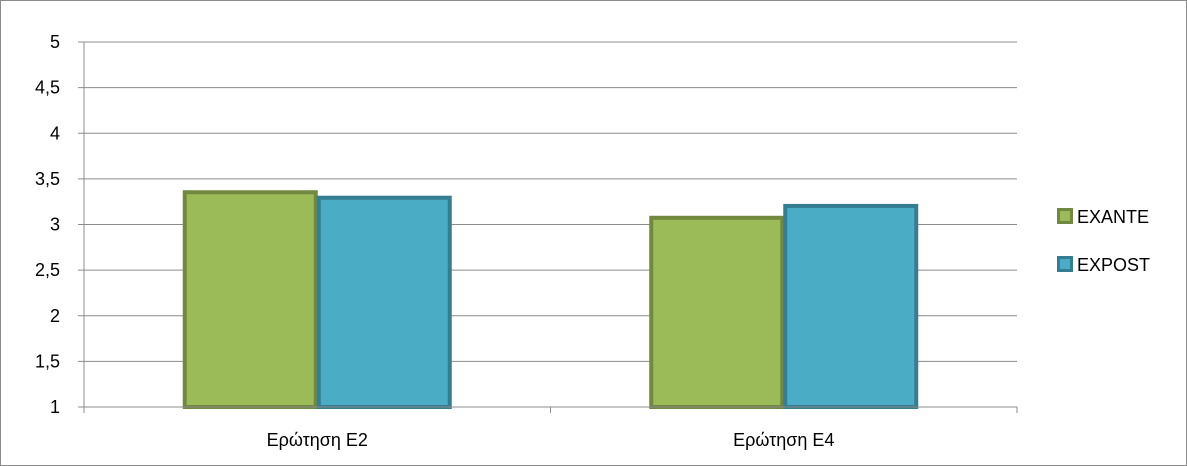  I want to click on y-tick-label: 3,5, so click(47, 179).